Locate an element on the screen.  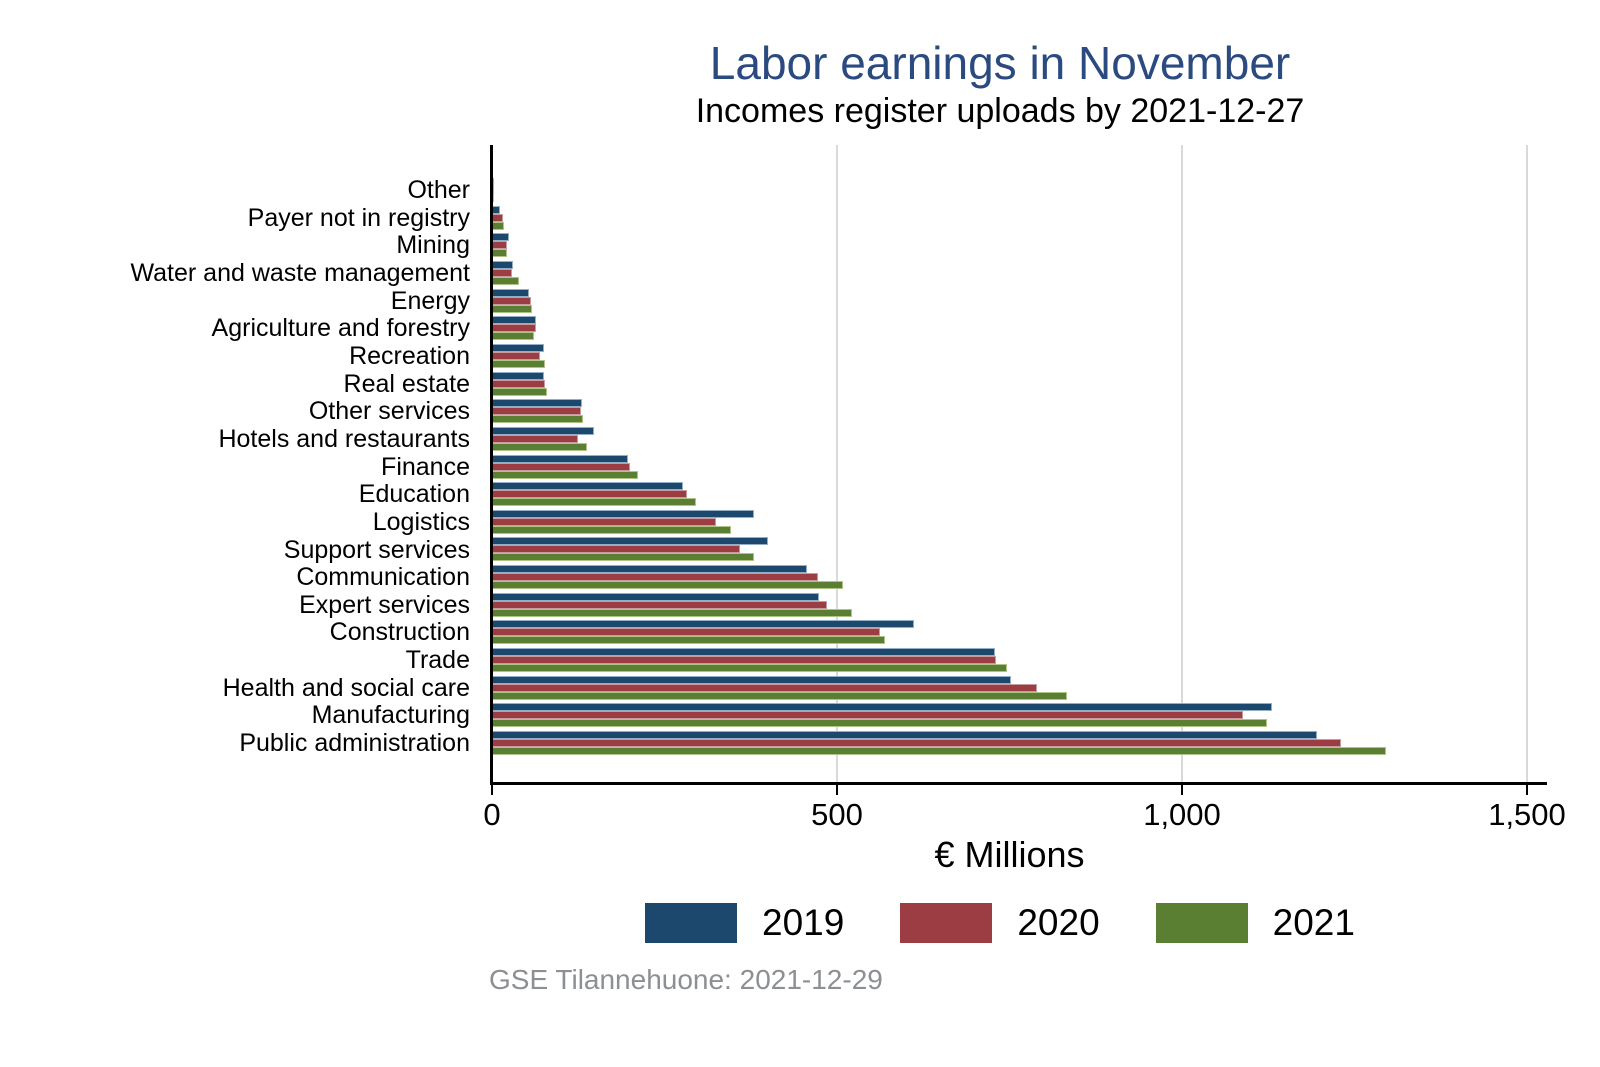
x-axis-line is located at coordinates (1018, 783).